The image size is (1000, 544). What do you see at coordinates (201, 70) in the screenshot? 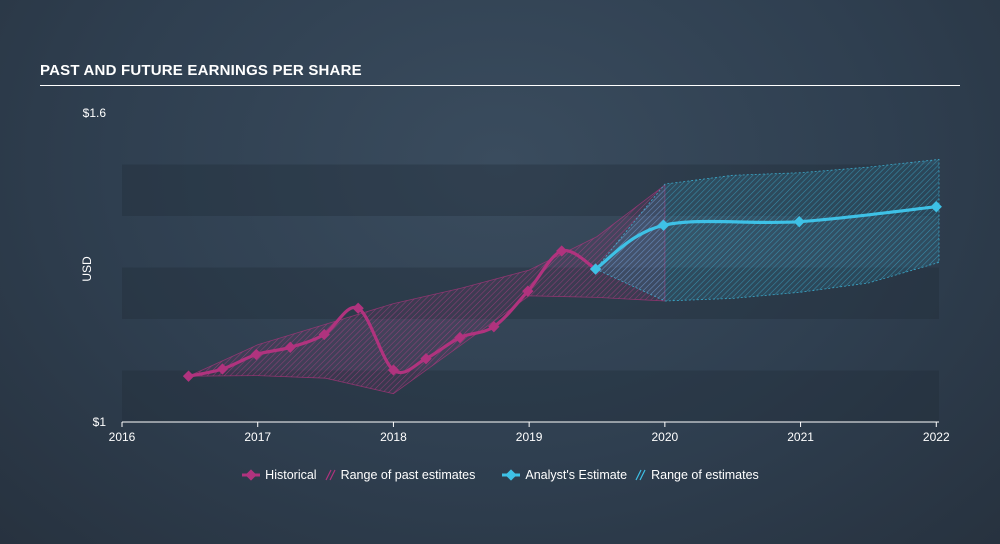
I see `chart-title: PAST AND FUTURE EARNINGS PER SHARE` at bounding box center [201, 70].